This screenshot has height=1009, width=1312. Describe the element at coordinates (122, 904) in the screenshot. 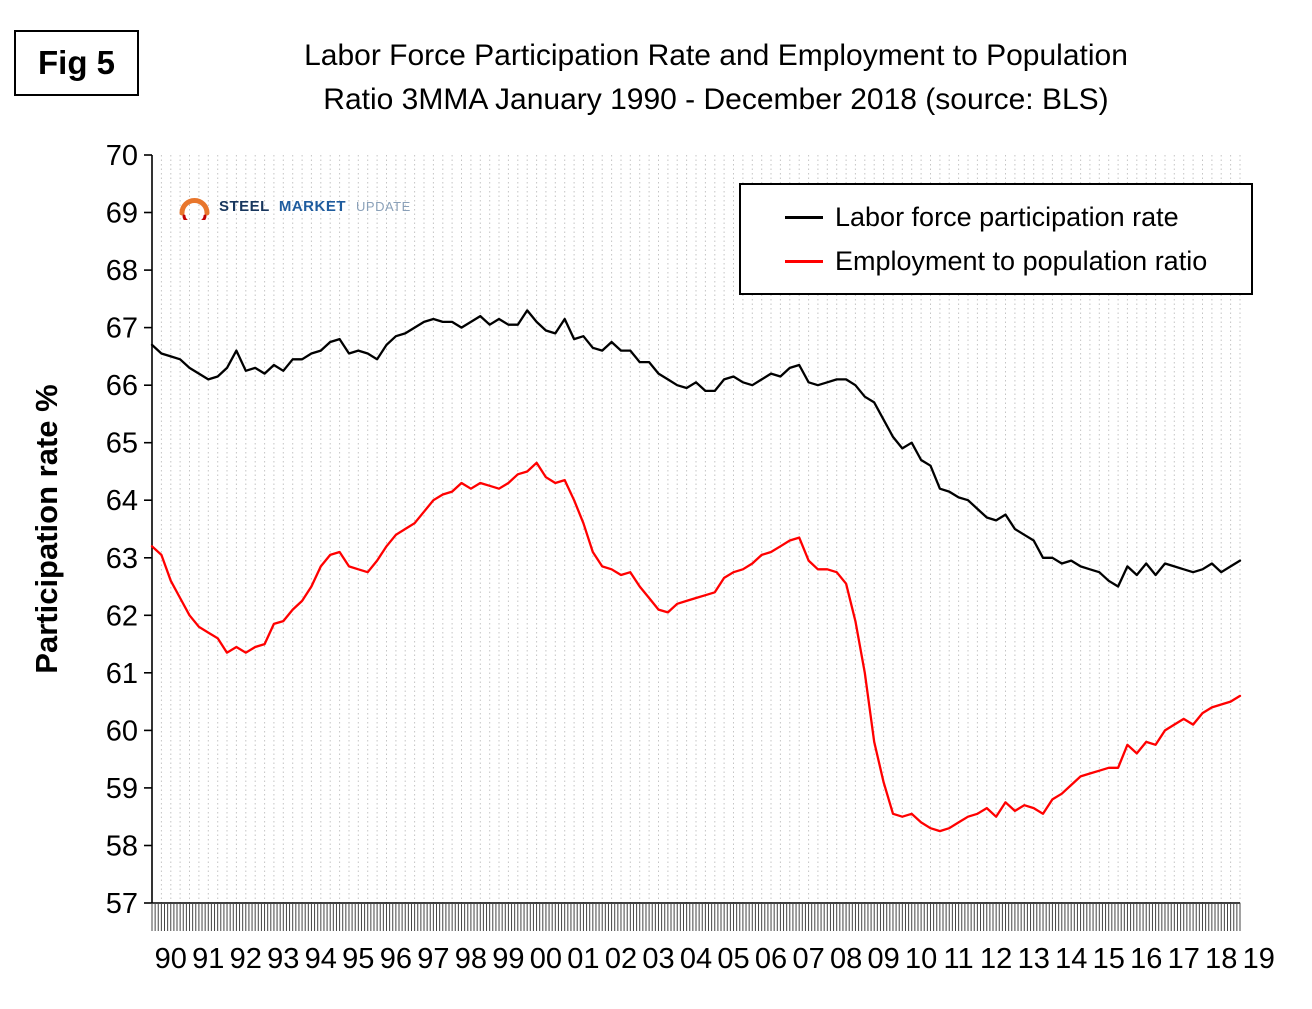

I see `svg-text: 57` at that location.